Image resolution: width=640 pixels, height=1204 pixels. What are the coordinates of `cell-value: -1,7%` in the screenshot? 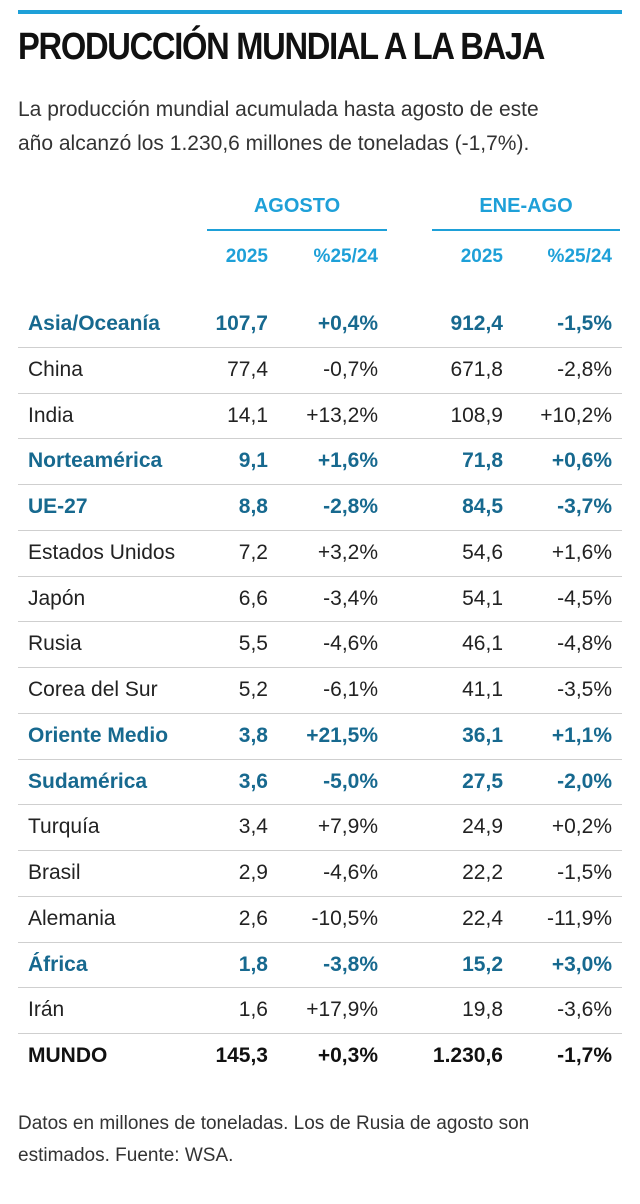 It's located at (584, 1055).